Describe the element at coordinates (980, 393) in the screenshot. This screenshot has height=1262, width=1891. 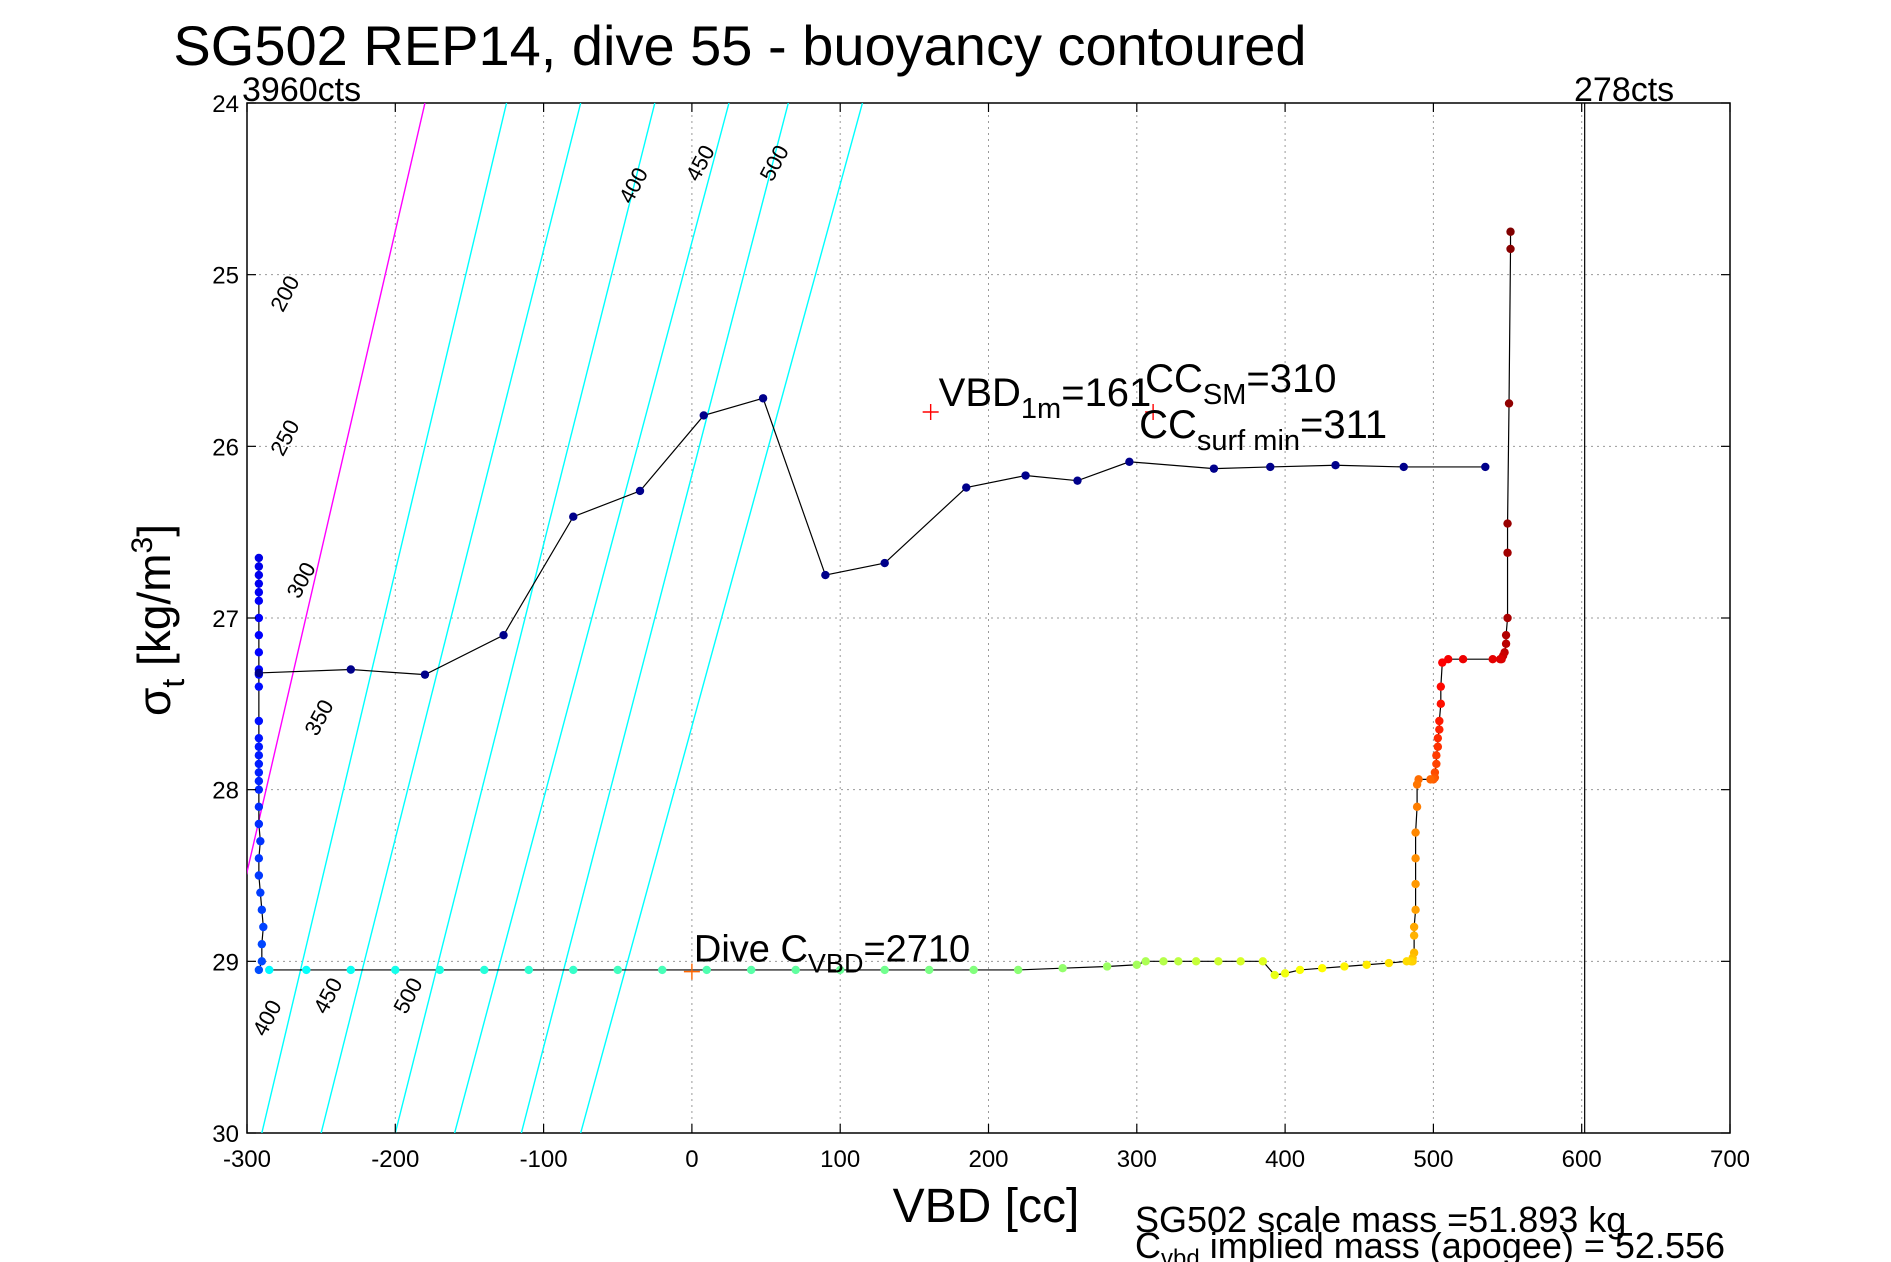
I see `vbd-1m-label-main: VBD` at that location.